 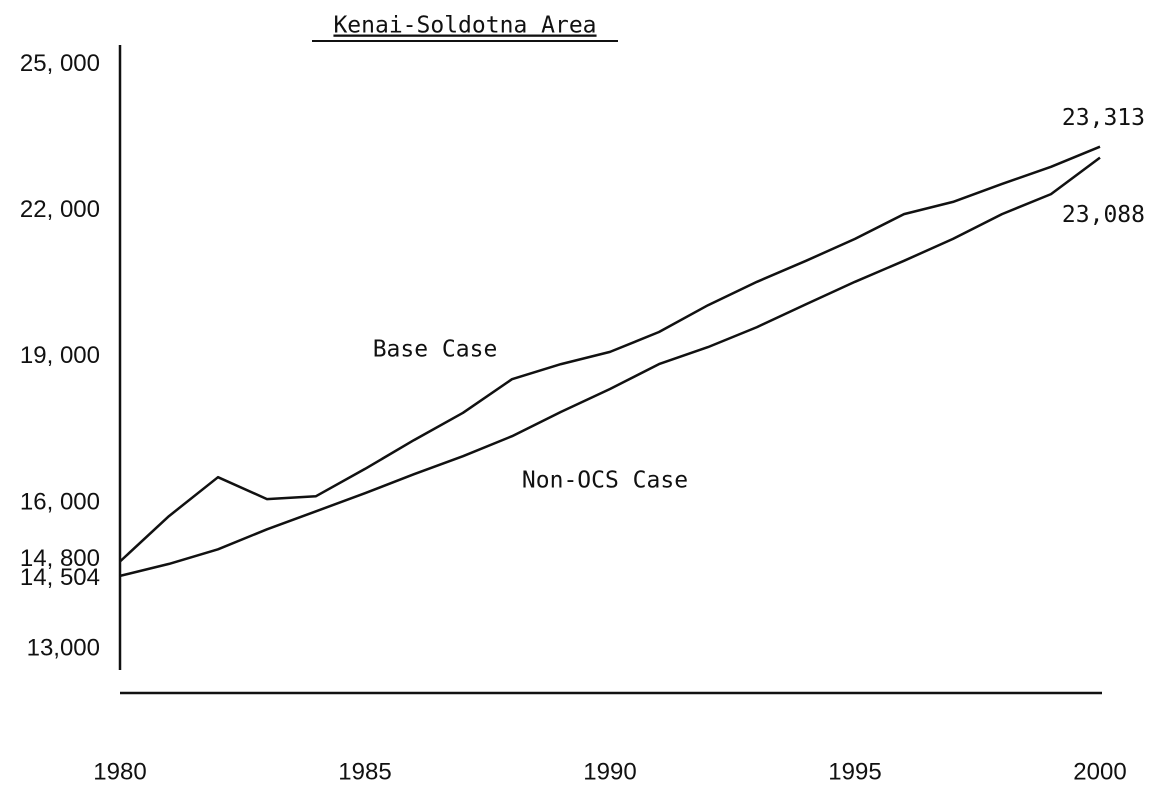 I want to click on x-tick-label: 1990, so click(x=609, y=771).